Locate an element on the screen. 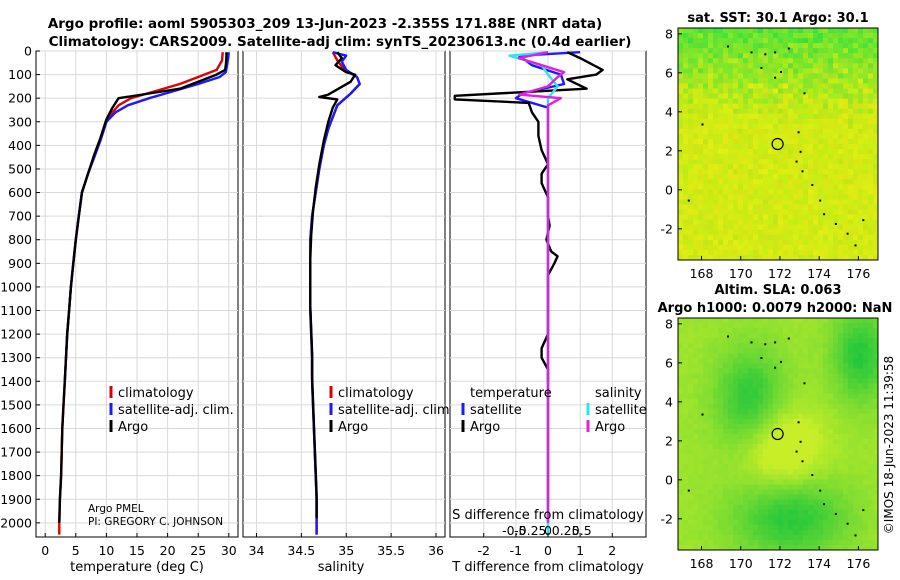  y-tick-label: 2000 is located at coordinates (16, 522).